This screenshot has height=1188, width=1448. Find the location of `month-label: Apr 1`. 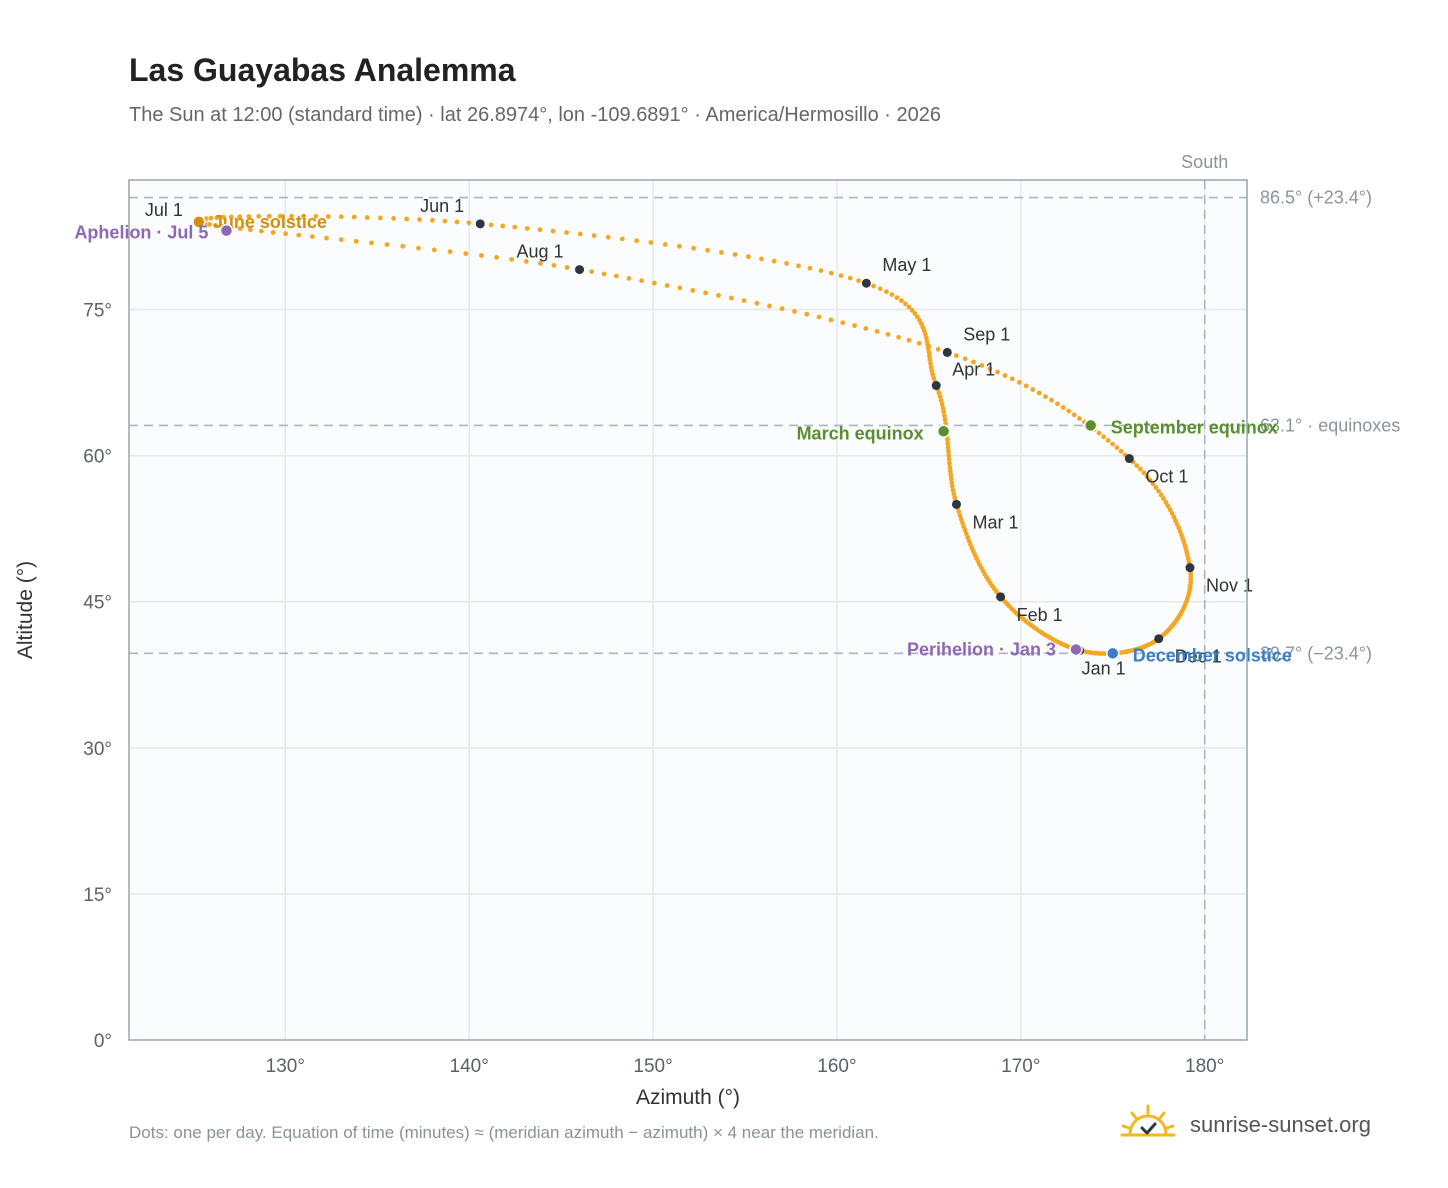

month-label: Apr 1 is located at coordinates (973, 370).